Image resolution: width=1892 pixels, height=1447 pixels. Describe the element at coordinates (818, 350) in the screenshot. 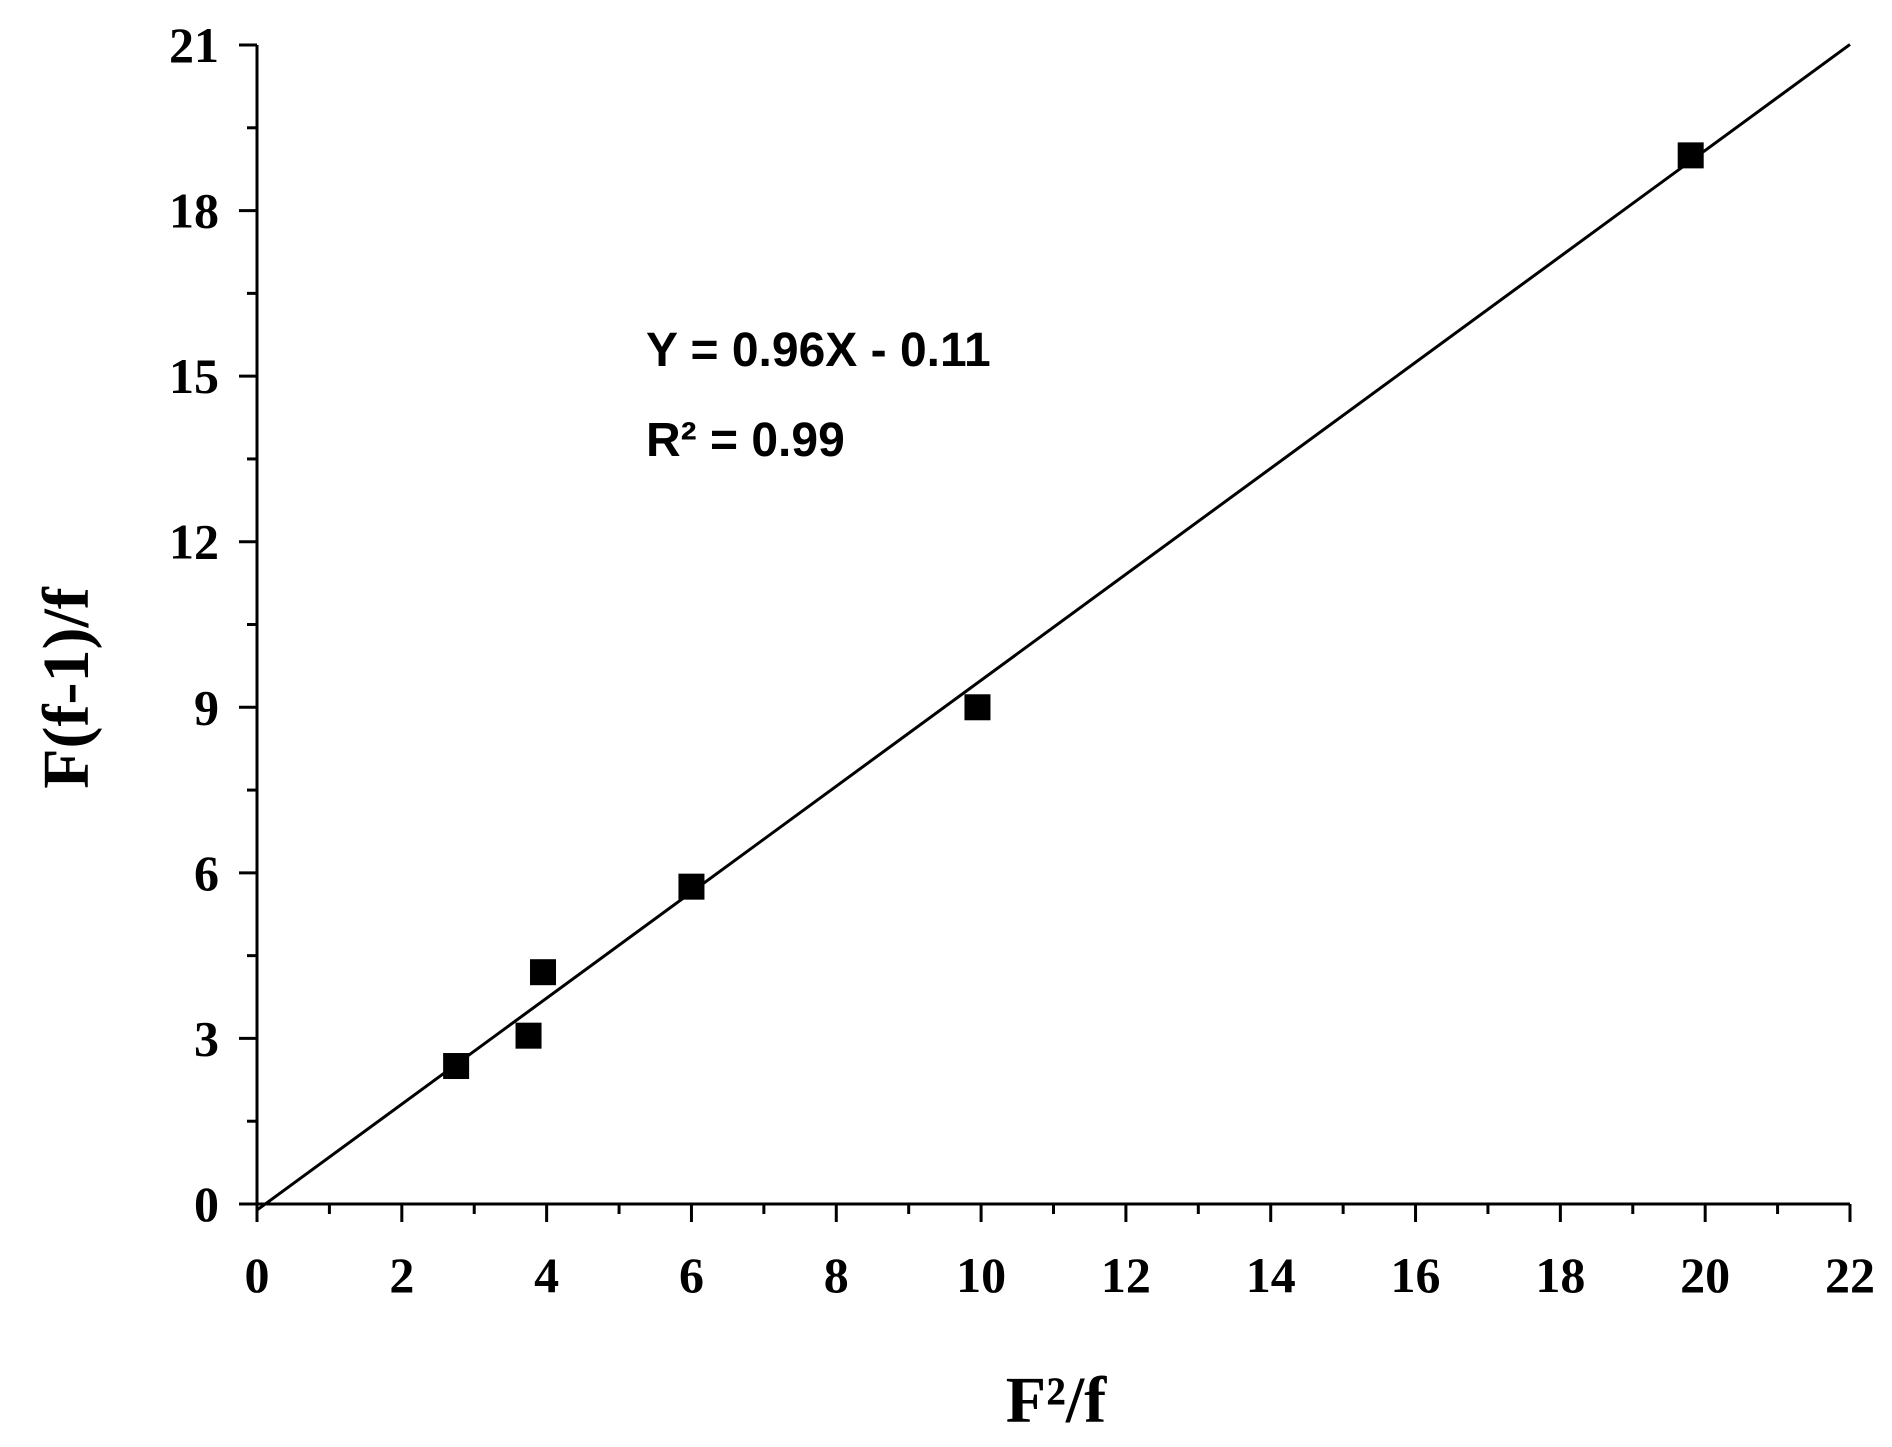

I see `fit-equation: Y = 0.96X - 0.11` at that location.